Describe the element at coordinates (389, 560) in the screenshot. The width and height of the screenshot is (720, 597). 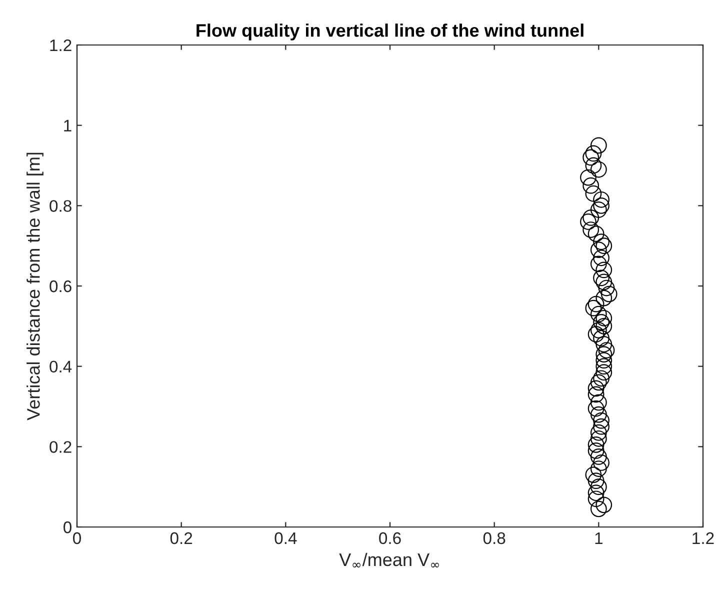
I see `x-axis-title: V$_{∞}$/mean V$_{∞}$` at that location.